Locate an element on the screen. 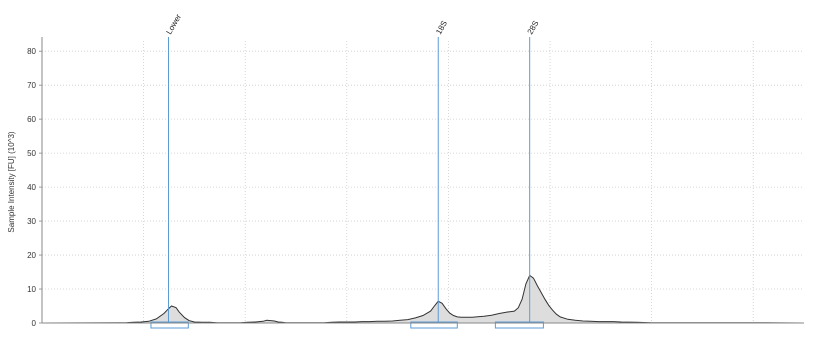  marker-label: Lower is located at coordinates (173, 24).